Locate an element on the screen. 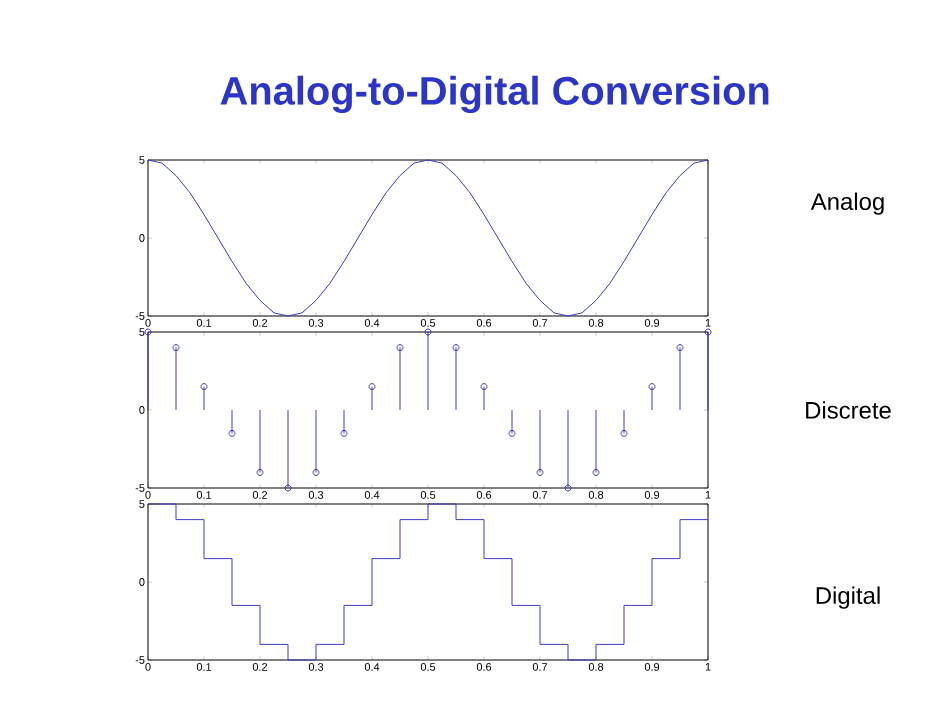 The height and width of the screenshot is (710, 948). chart-title: Analog-to-Digital Conversion is located at coordinates (494, 94).